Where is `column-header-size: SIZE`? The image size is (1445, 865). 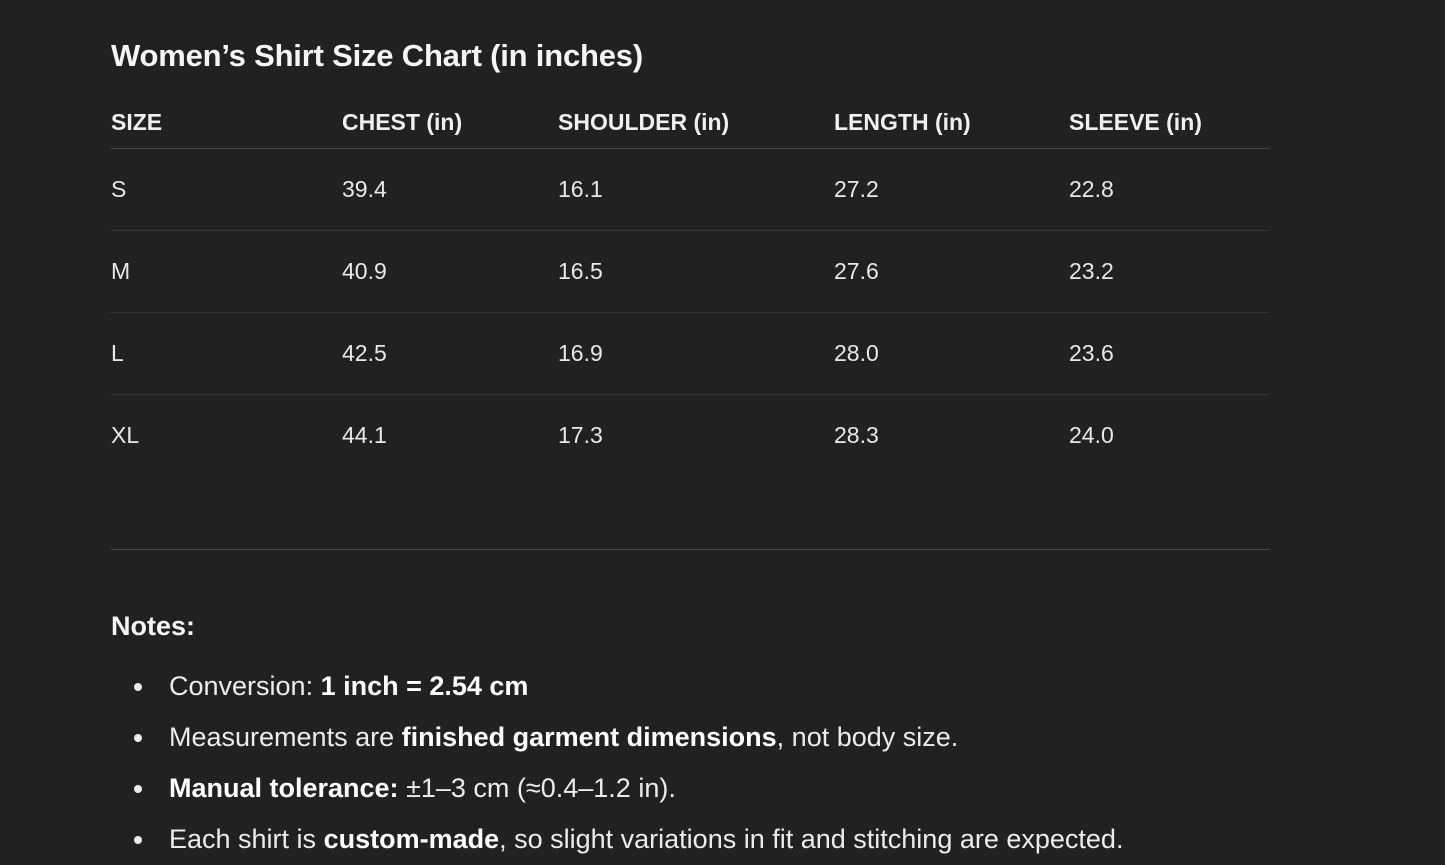
column-header-size: SIZE is located at coordinates (226, 122).